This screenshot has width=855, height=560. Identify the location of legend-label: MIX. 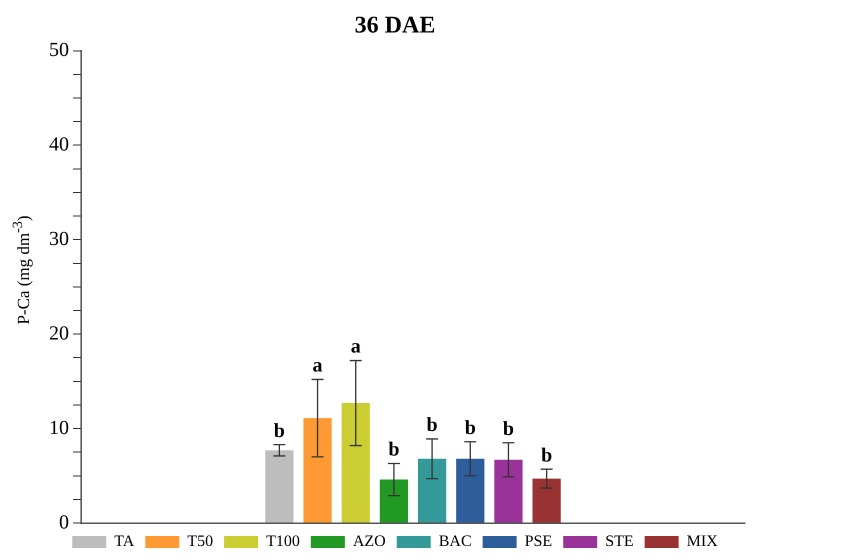
(702, 541).